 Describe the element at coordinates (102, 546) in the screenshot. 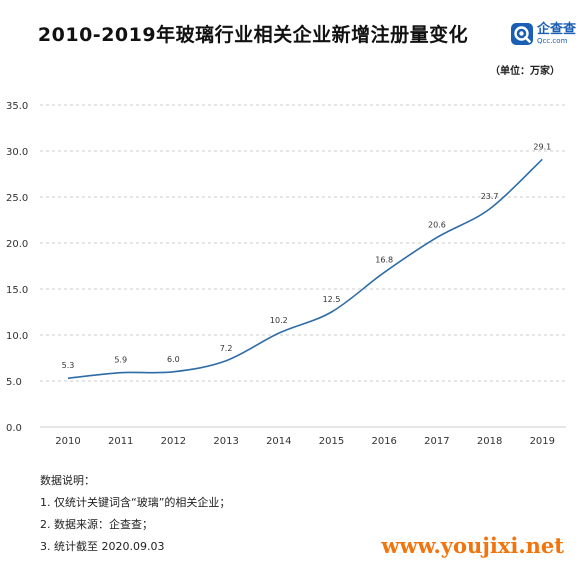

I see `note-item: 3. 统计截至 2020.09.03` at that location.